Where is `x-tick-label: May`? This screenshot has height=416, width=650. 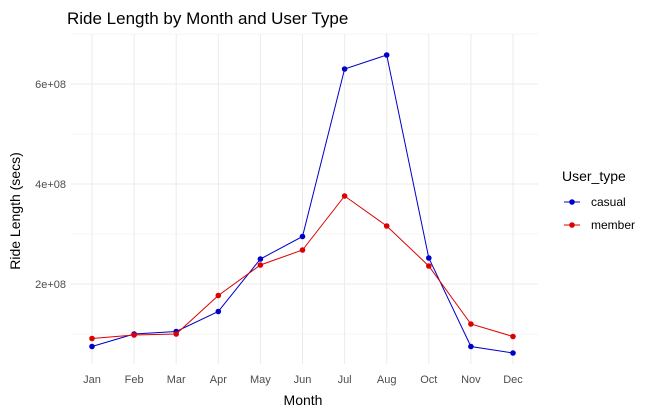
x-tick-label: May is located at coordinates (260, 380).